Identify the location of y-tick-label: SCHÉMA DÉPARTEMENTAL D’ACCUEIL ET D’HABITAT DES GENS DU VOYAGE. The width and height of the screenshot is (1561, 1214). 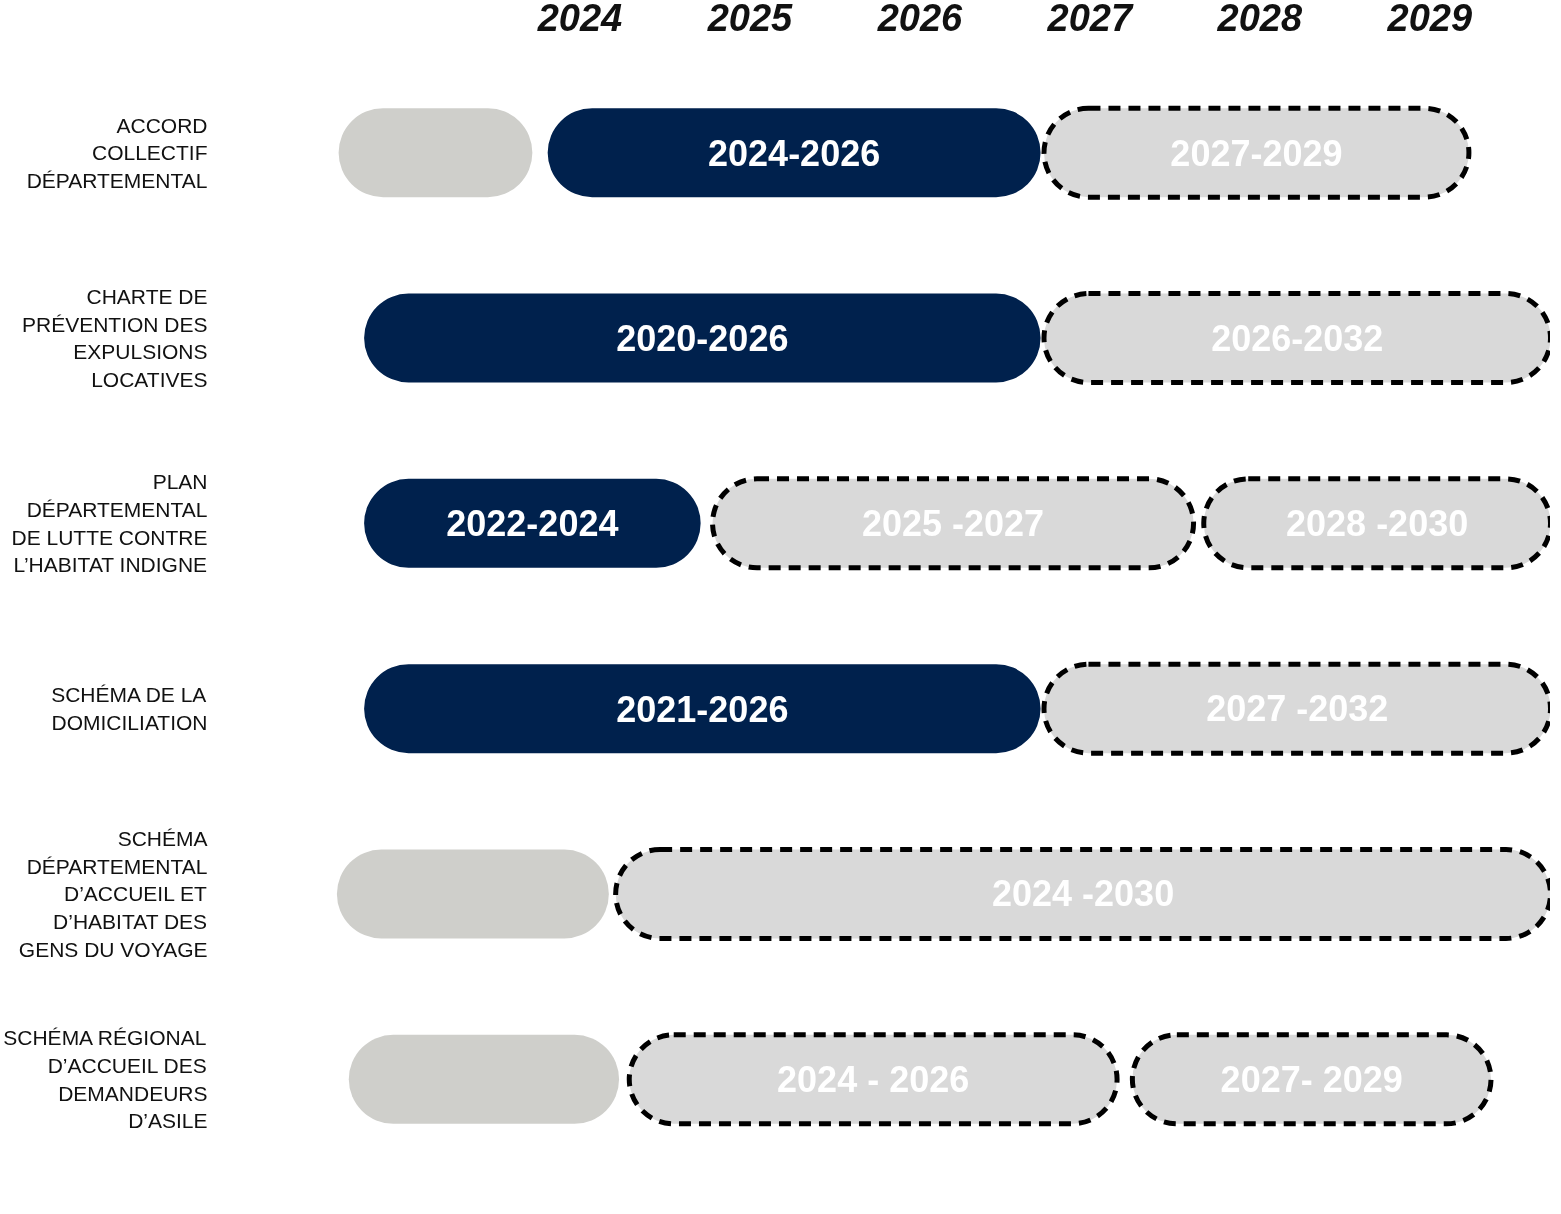
(113, 894).